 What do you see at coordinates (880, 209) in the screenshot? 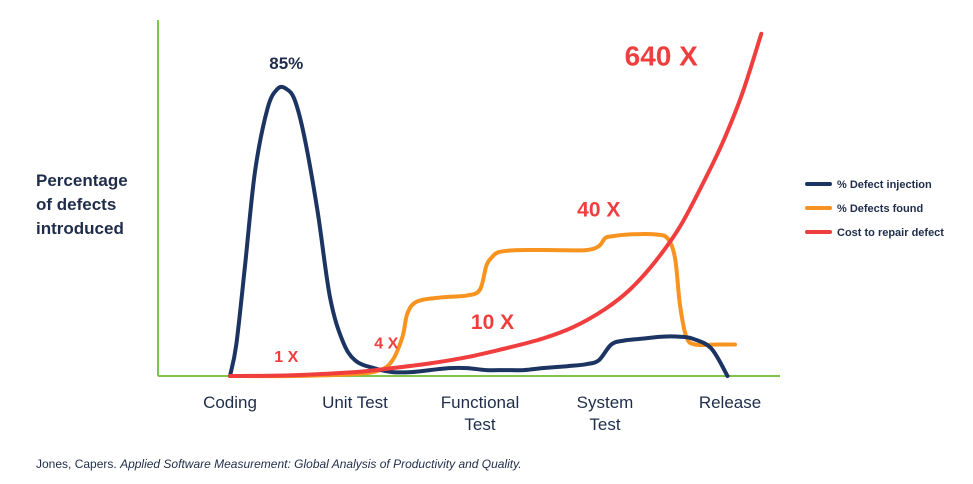
I see `legend-entry: % Defects found` at bounding box center [880, 209].